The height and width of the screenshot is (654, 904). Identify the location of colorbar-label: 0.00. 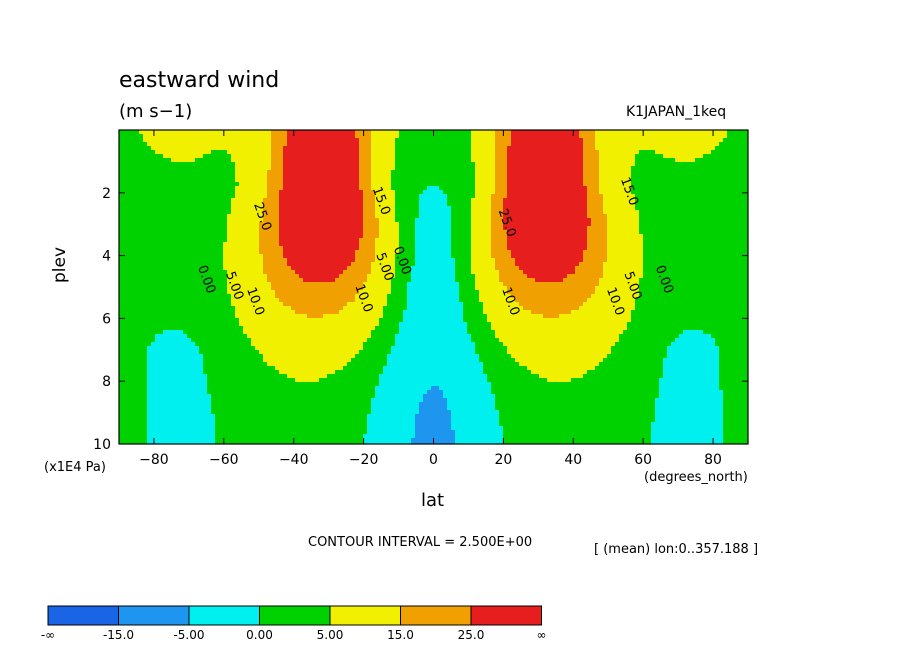
(259, 635).